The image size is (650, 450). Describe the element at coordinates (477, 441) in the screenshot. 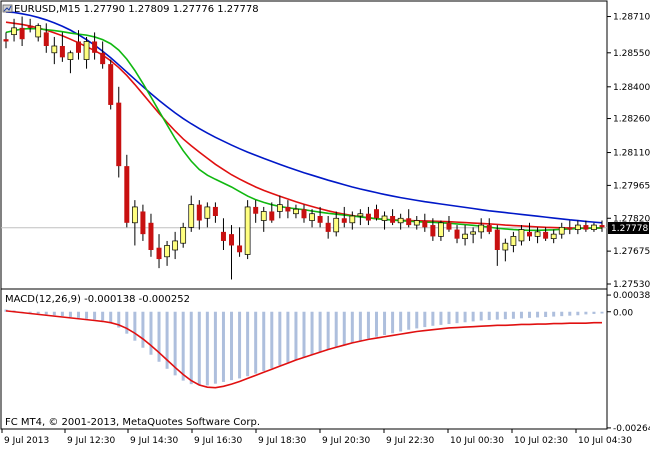

I see `time-tick-label: 10 Jul 00:30` at that location.